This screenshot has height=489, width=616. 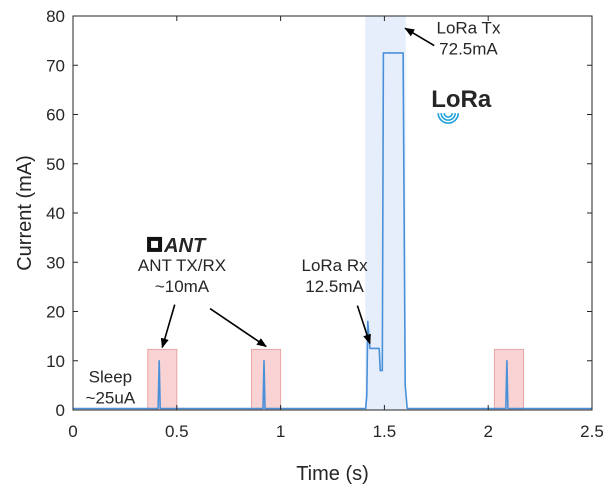 What do you see at coordinates (155, 244) in the screenshot?
I see `ant-logo-icon-inner` at bounding box center [155, 244].